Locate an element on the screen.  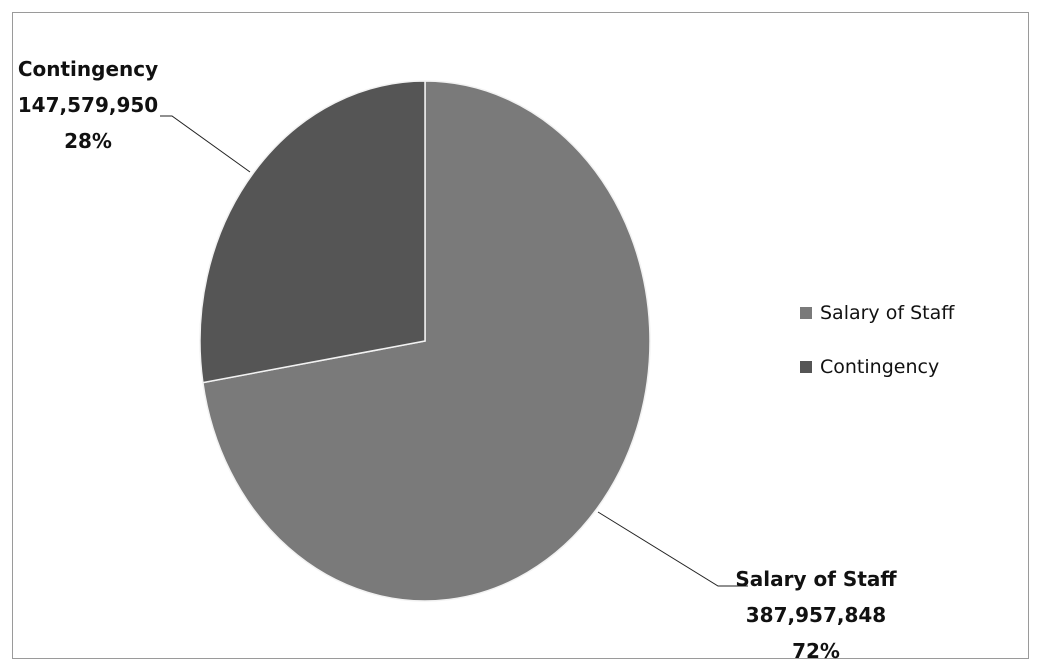
legend-swatch-salary is located at coordinates (806, 313).